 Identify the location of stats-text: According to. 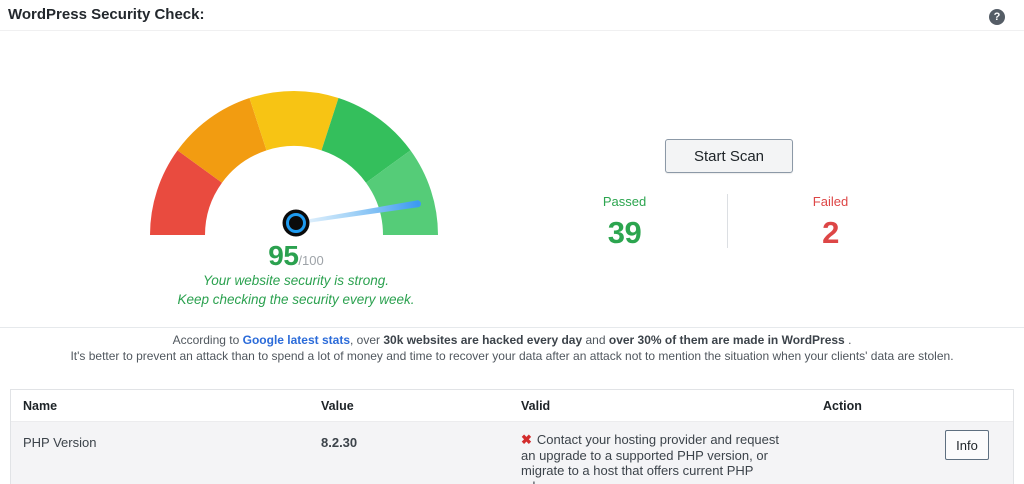
(207, 340).